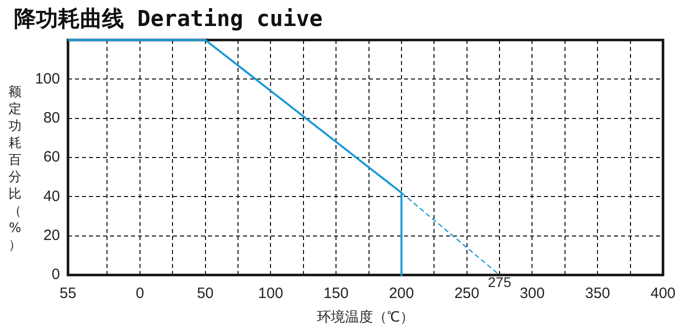 The image size is (691, 328). Describe the element at coordinates (56, 275) in the screenshot. I see `y-tick-label: 0` at that location.